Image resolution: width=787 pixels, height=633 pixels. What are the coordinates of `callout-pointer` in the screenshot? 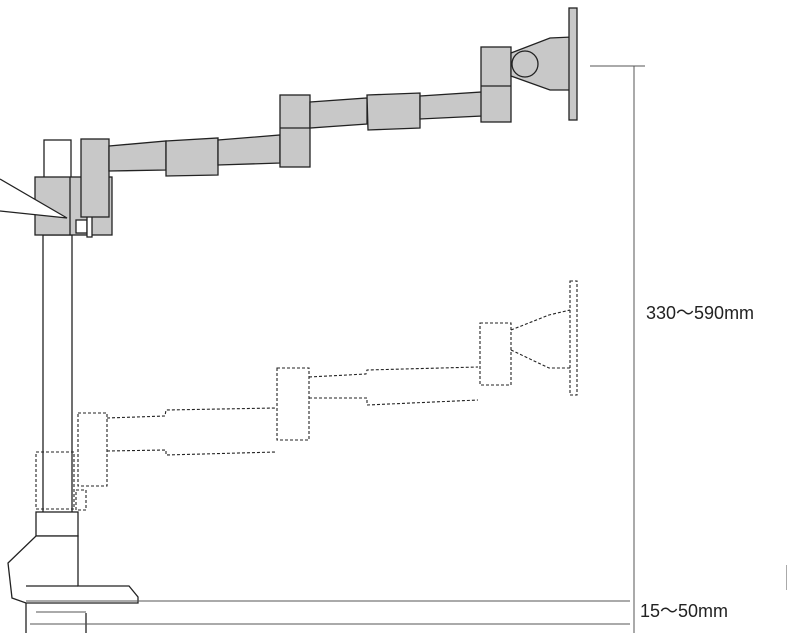 It's located at (34, 198).